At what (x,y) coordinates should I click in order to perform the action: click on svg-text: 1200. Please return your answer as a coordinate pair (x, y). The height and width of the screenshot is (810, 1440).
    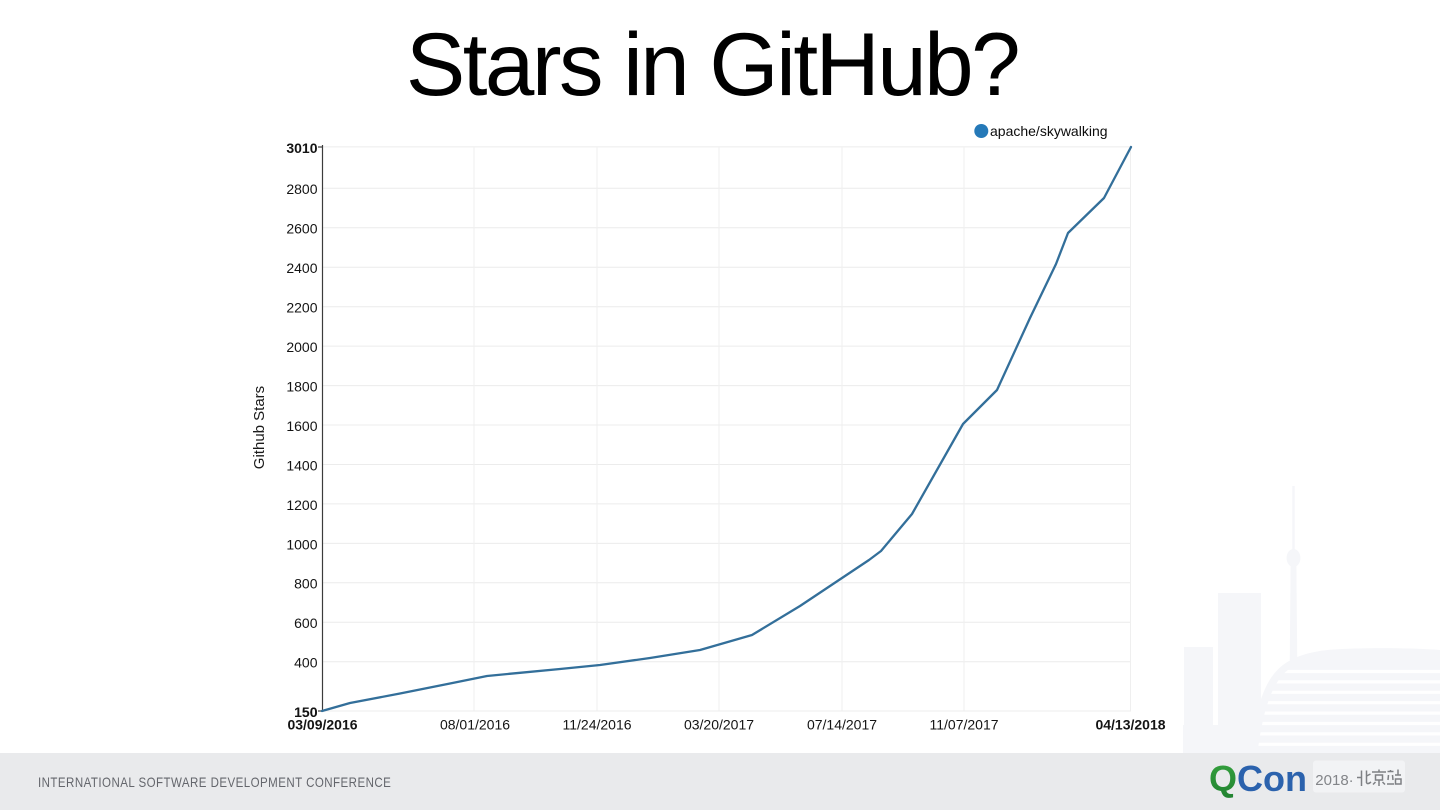
    Looking at the image, I should click on (301, 505).